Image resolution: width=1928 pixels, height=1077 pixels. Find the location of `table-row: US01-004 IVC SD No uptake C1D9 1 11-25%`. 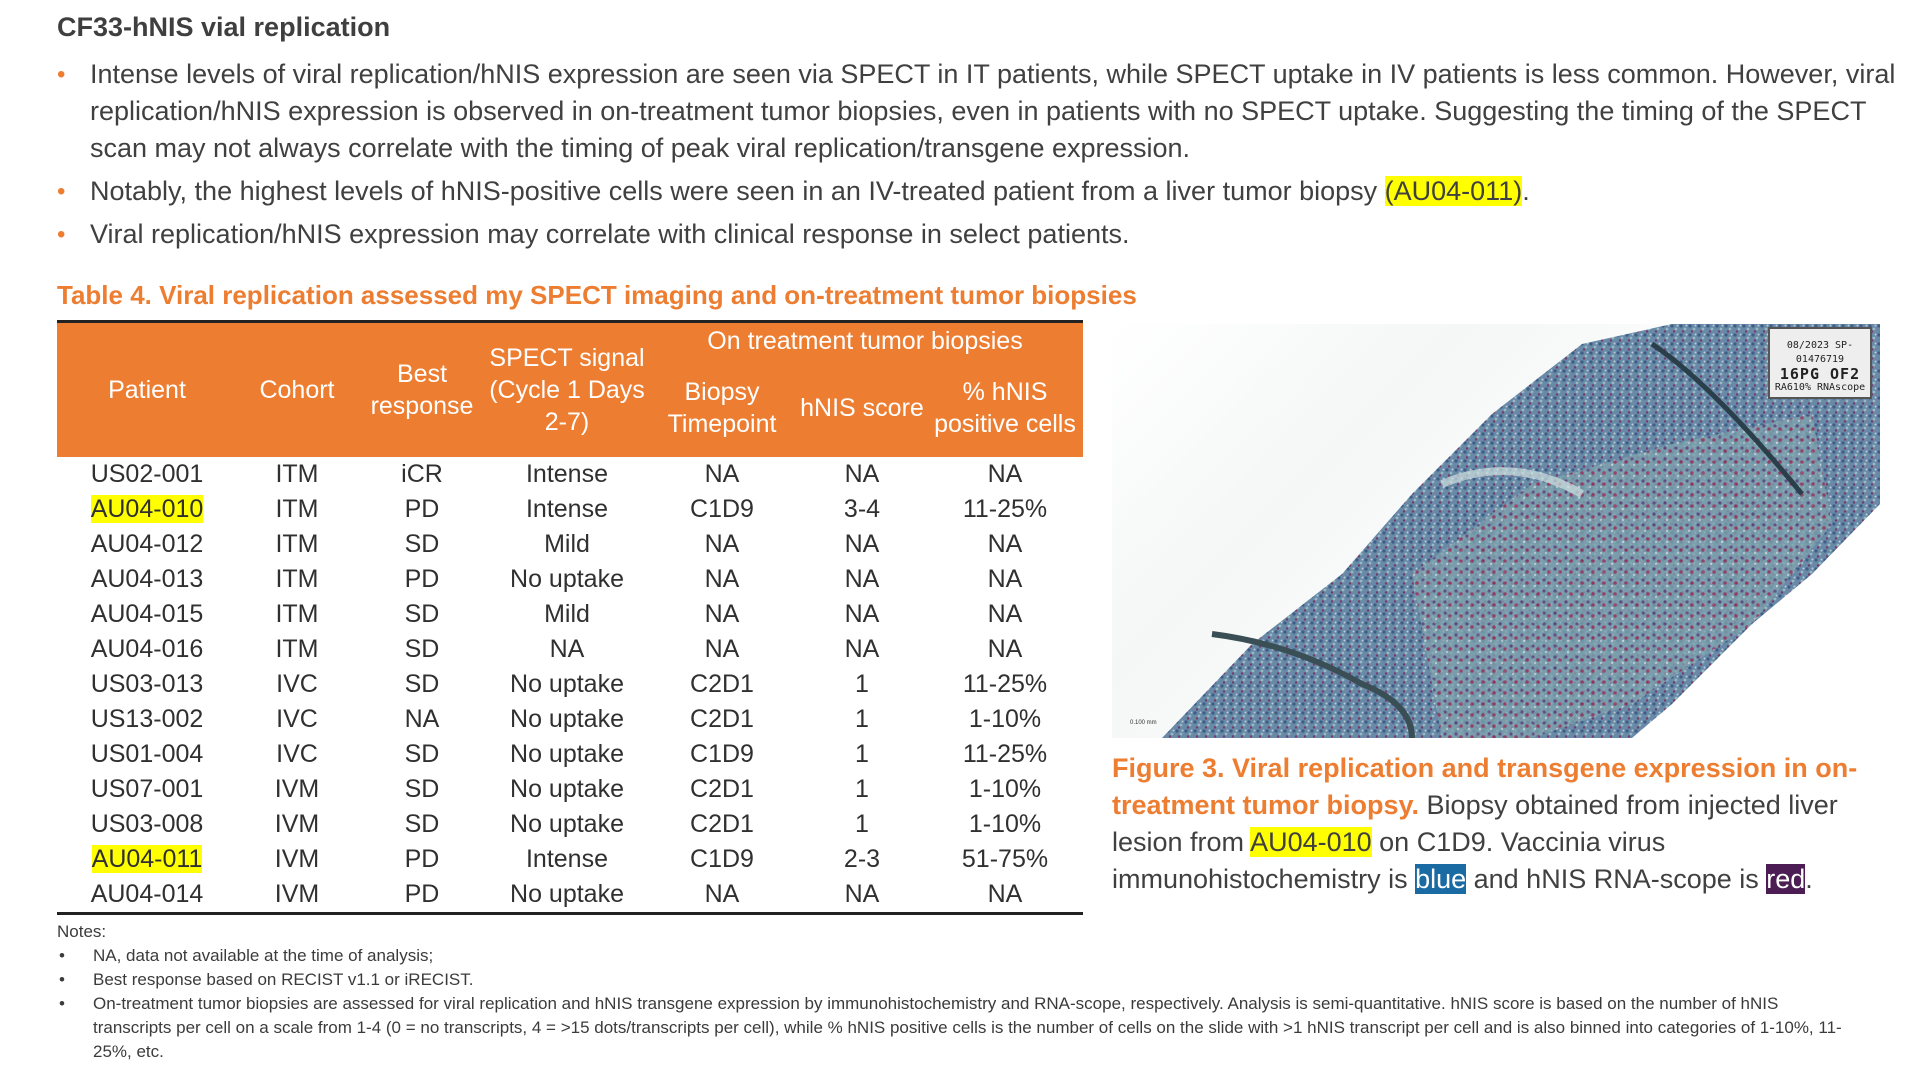

table-row: US01-004 IVC SD No uptake C1D9 1 11-25% is located at coordinates (570, 754).